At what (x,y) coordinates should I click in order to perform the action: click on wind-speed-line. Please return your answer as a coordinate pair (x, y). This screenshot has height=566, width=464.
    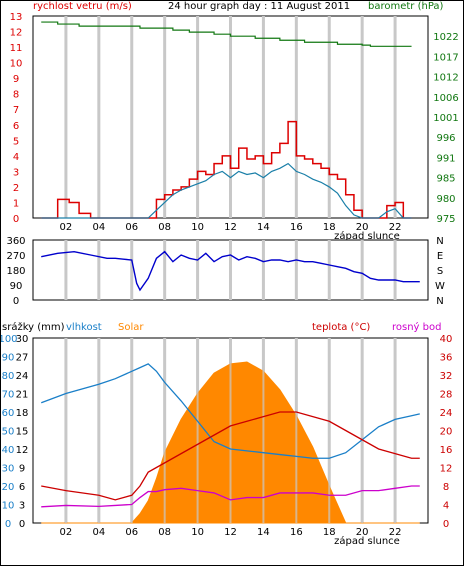
    Looking at the image, I should click on (226, 169).